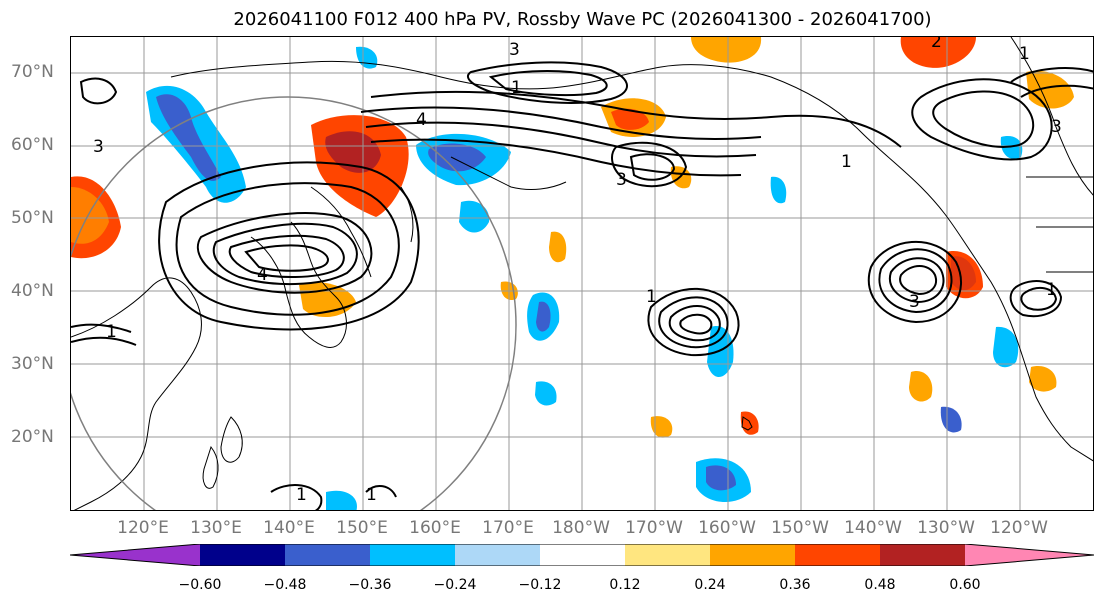  I want to click on anomaly-positive-west-coast, so click(964, 275).